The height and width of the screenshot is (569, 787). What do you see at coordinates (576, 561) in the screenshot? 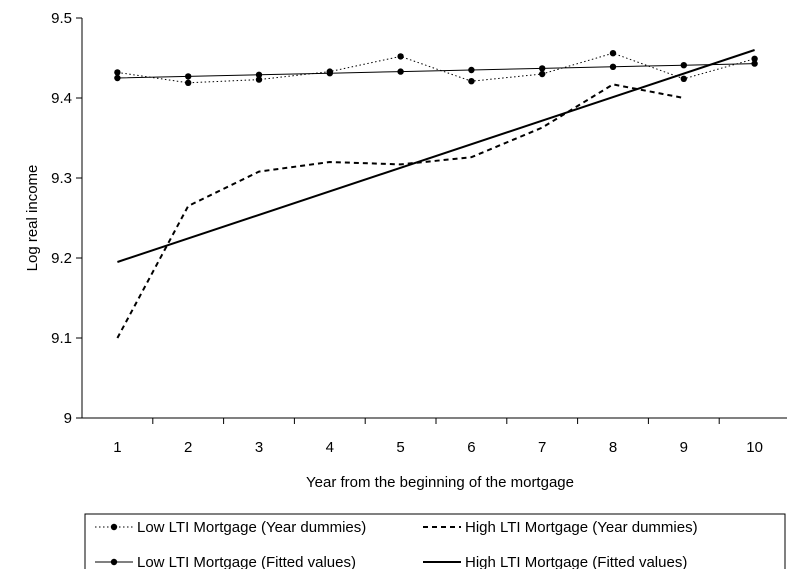
I see `legend-label: High LTI Mortgage (Fitted values)` at bounding box center [576, 561].